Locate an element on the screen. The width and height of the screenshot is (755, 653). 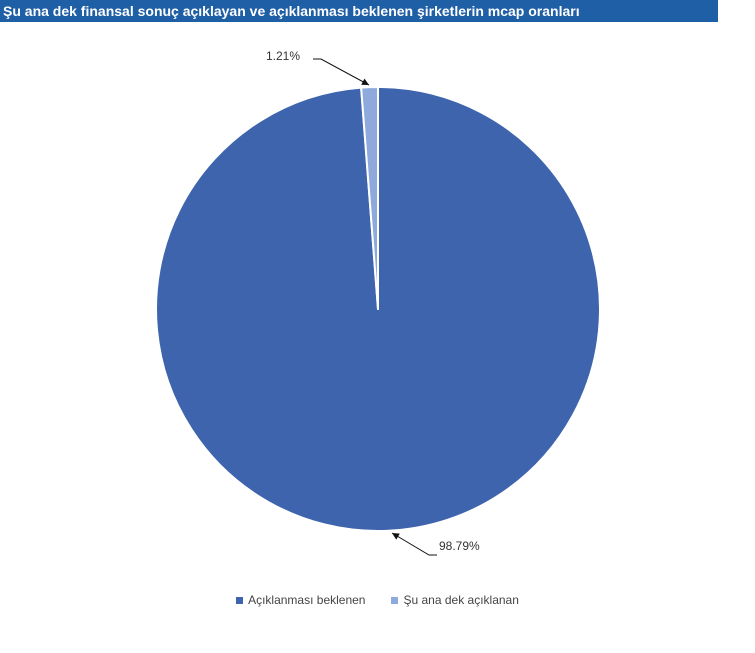
legend-label-0: Açıklanması beklenen is located at coordinates (307, 600).